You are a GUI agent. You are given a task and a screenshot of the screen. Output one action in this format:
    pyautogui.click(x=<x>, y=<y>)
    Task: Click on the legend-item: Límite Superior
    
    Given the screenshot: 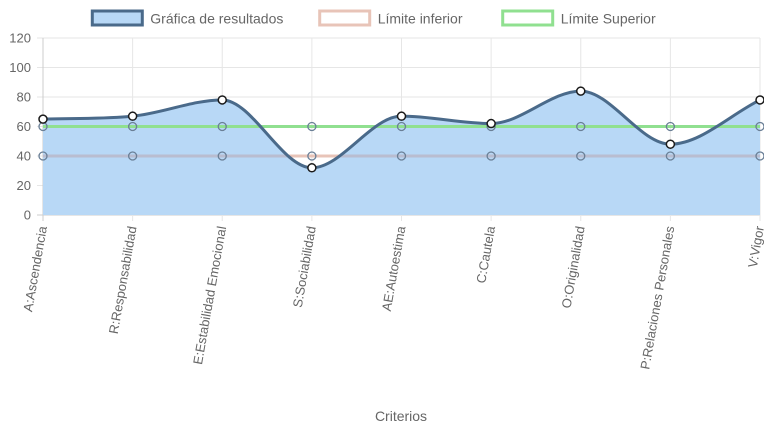 What is the action you would take?
    pyautogui.click(x=578, y=18)
    